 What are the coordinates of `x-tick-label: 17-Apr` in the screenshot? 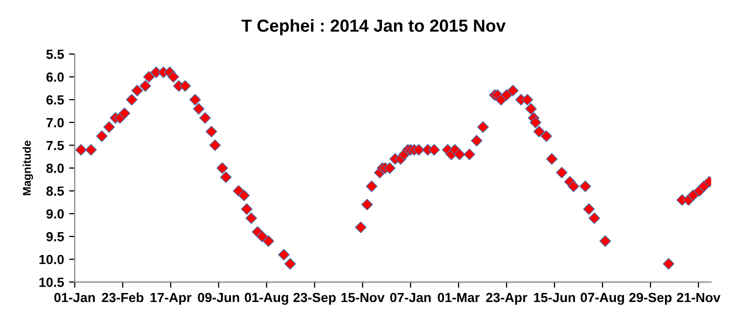 It's located at (171, 298).